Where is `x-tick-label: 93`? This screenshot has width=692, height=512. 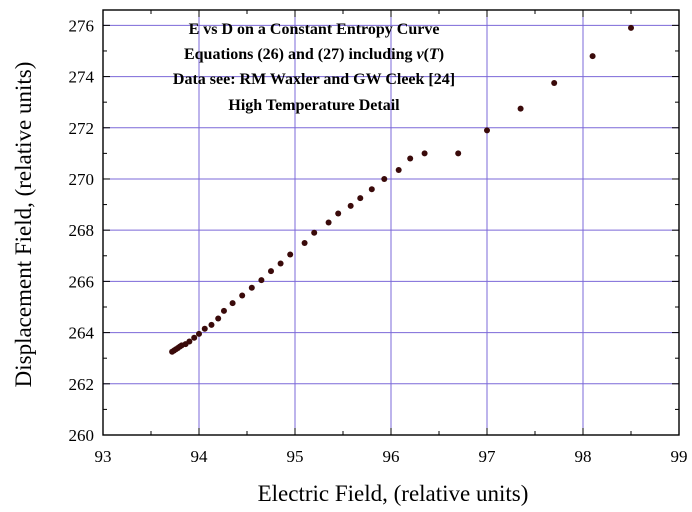 x-tick-label: 93 is located at coordinates (103, 456).